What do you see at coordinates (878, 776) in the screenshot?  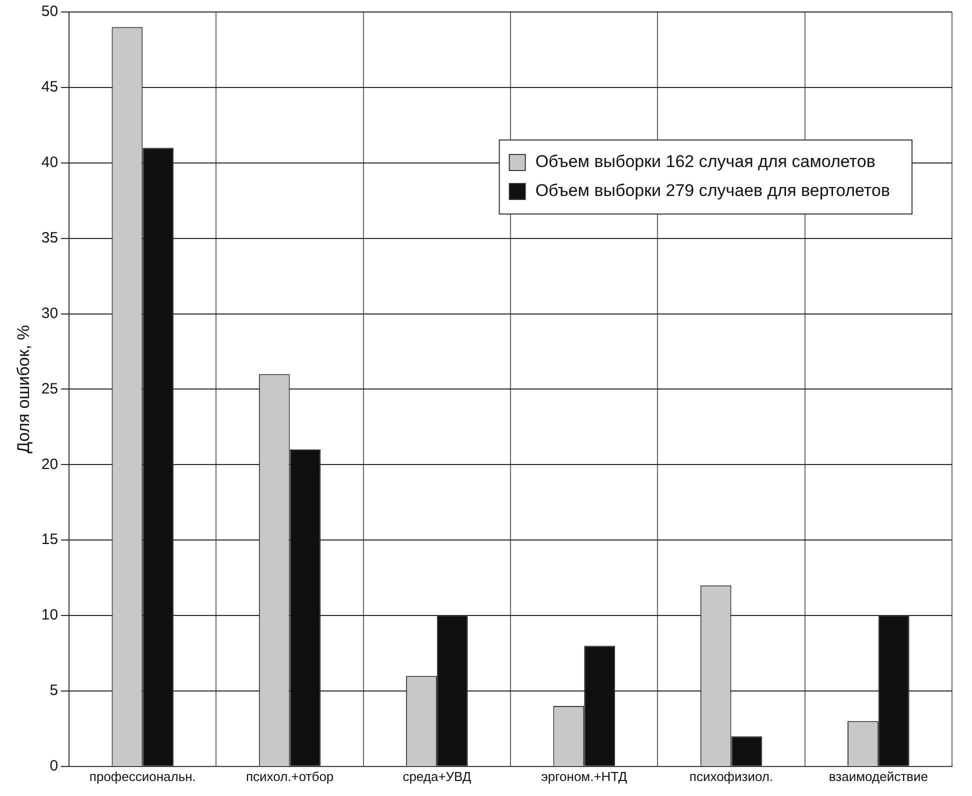 I see `x-tick-label: взаимодействие` at bounding box center [878, 776].